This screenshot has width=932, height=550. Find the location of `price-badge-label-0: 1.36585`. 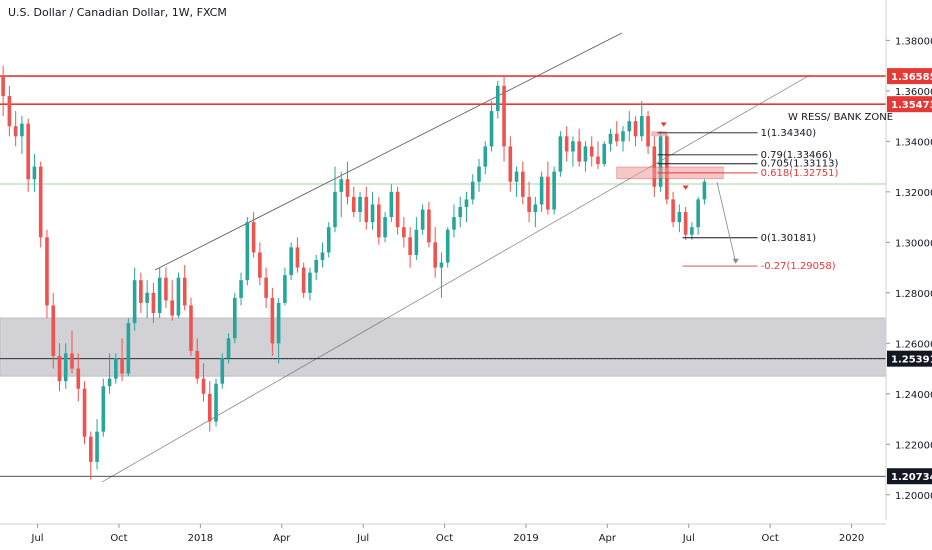

price-badge-label-0: 1.36585 is located at coordinates (911, 77).